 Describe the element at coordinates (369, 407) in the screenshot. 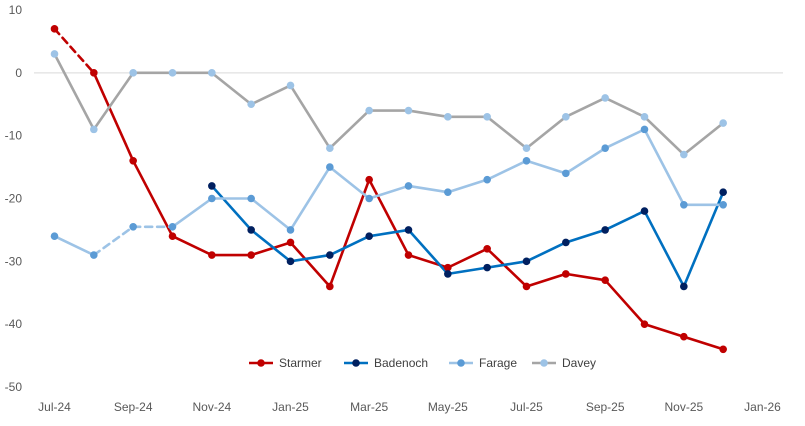

I see `x-tick-label: Mar-25` at that location.